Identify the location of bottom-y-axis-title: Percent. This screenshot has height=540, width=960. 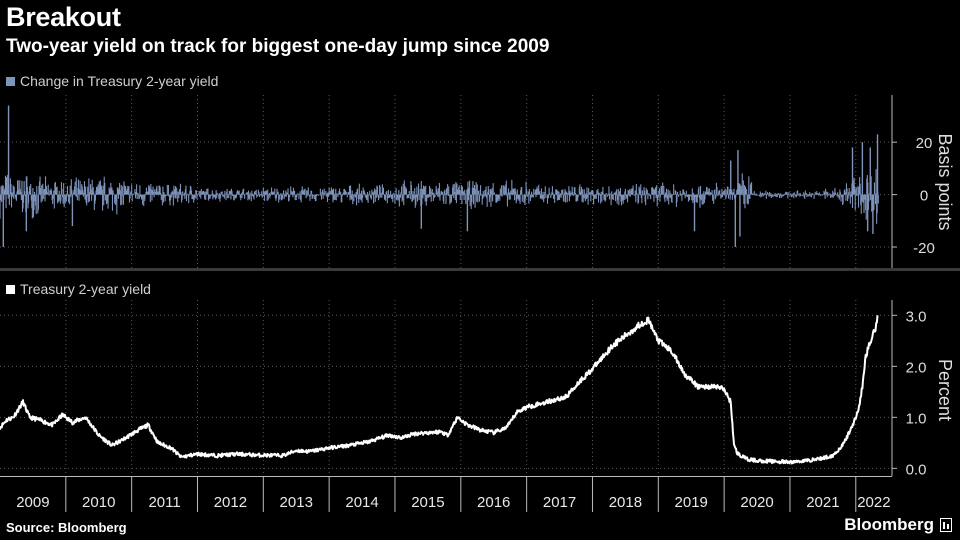
(945, 390).